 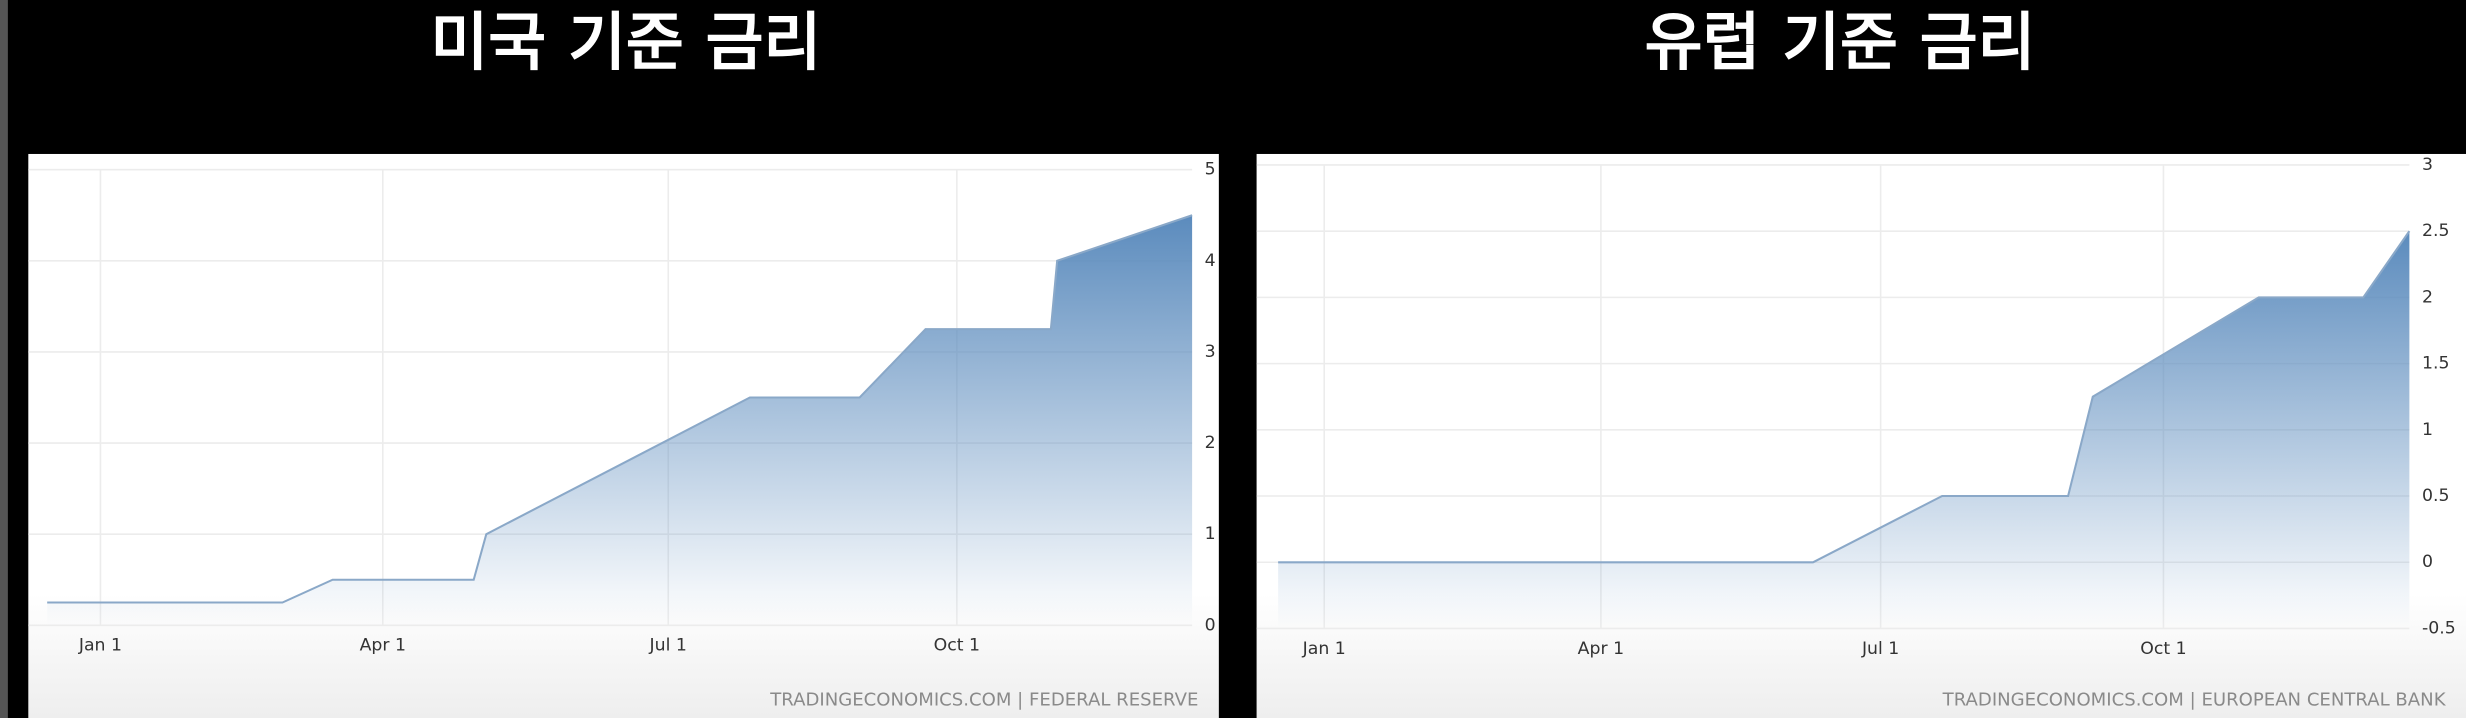 I want to click on y-tick-label: 4, so click(x=1210, y=261).